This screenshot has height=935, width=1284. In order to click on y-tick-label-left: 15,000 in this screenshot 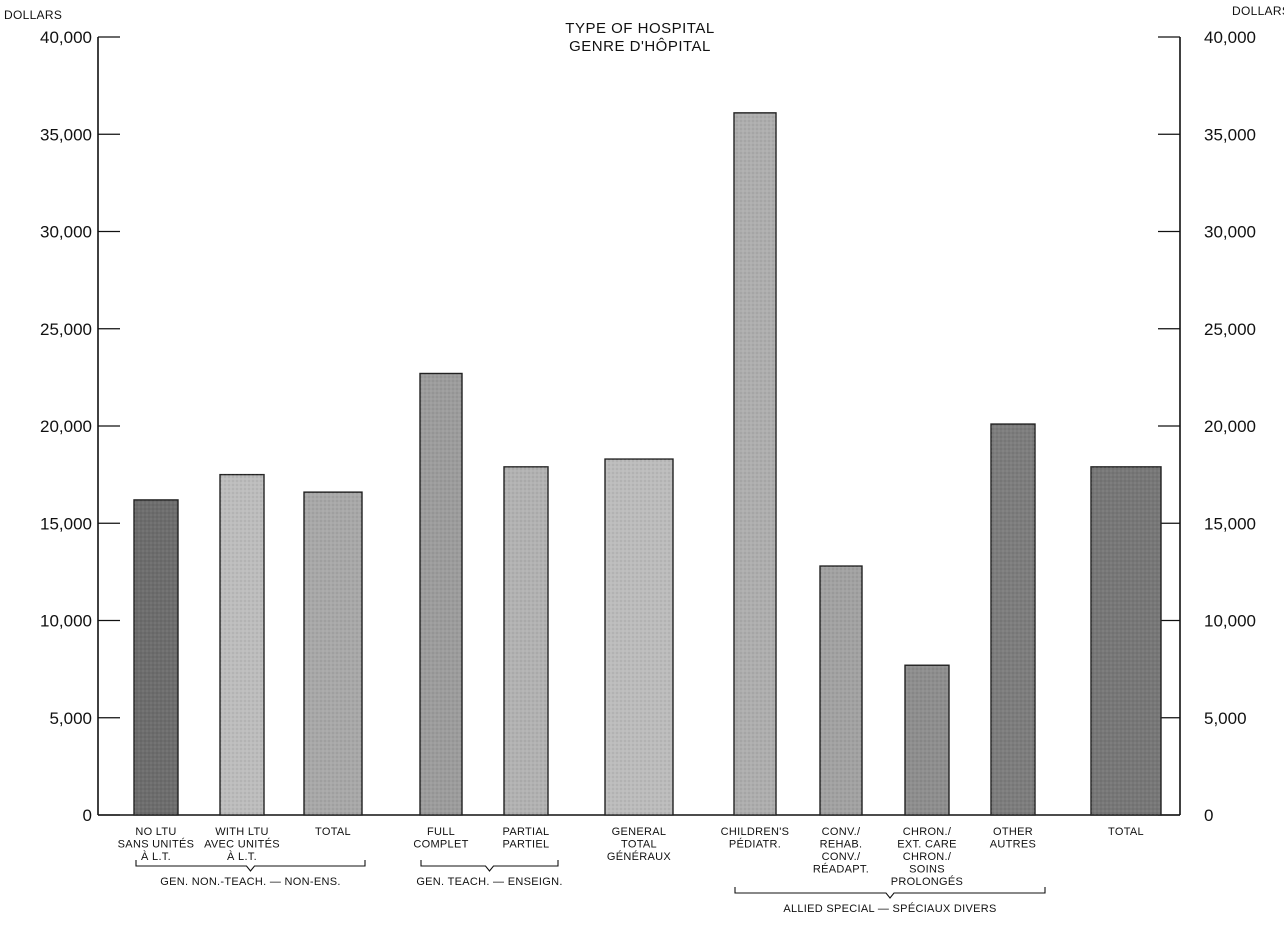, I will do `click(66, 523)`.